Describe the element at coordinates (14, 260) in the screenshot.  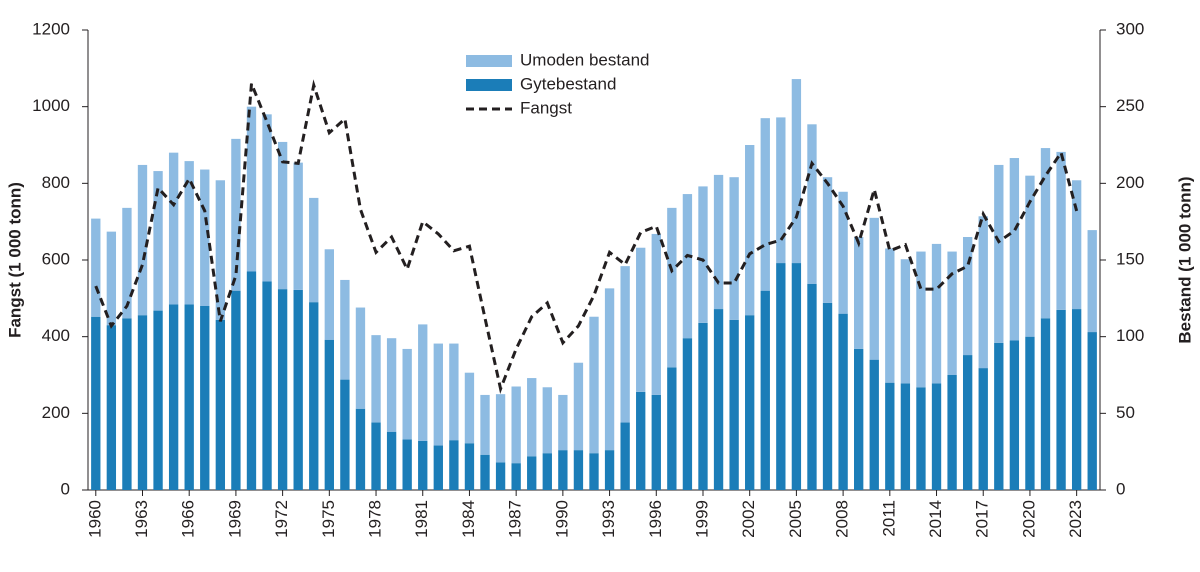
I see `y-axis-label: Fangst (1 000 tonn)` at that location.